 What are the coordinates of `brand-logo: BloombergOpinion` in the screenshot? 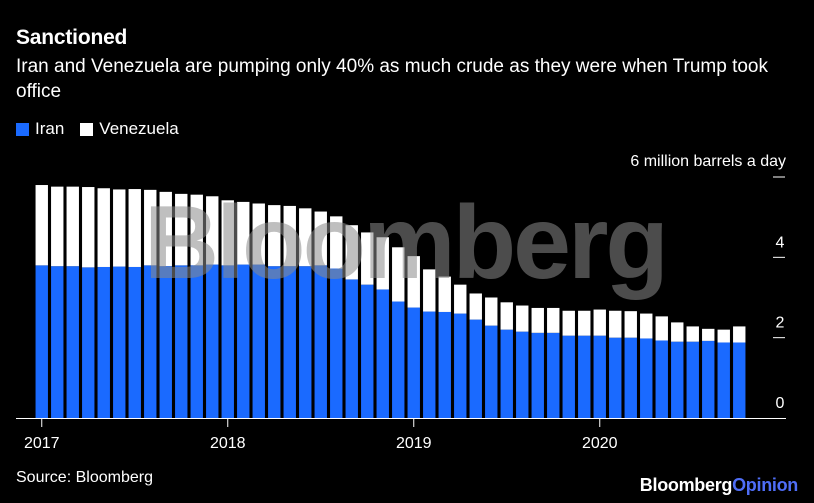 It's located at (719, 485).